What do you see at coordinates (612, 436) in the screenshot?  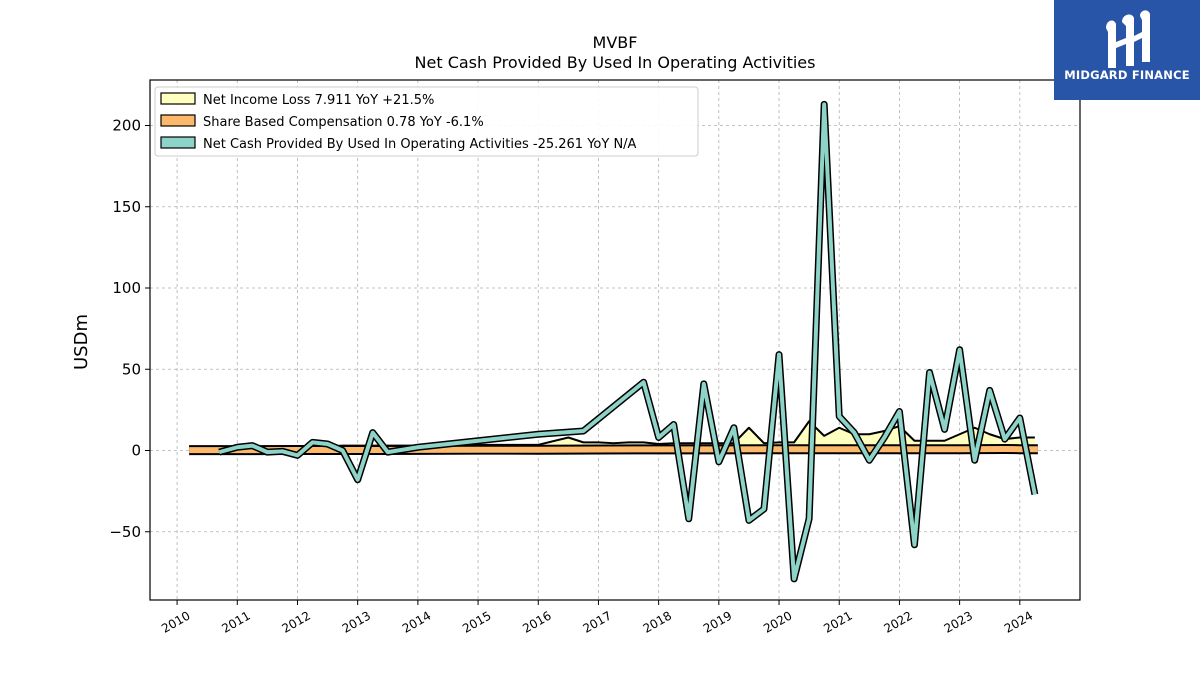 I see `series-net-income-area` at bounding box center [612, 436].